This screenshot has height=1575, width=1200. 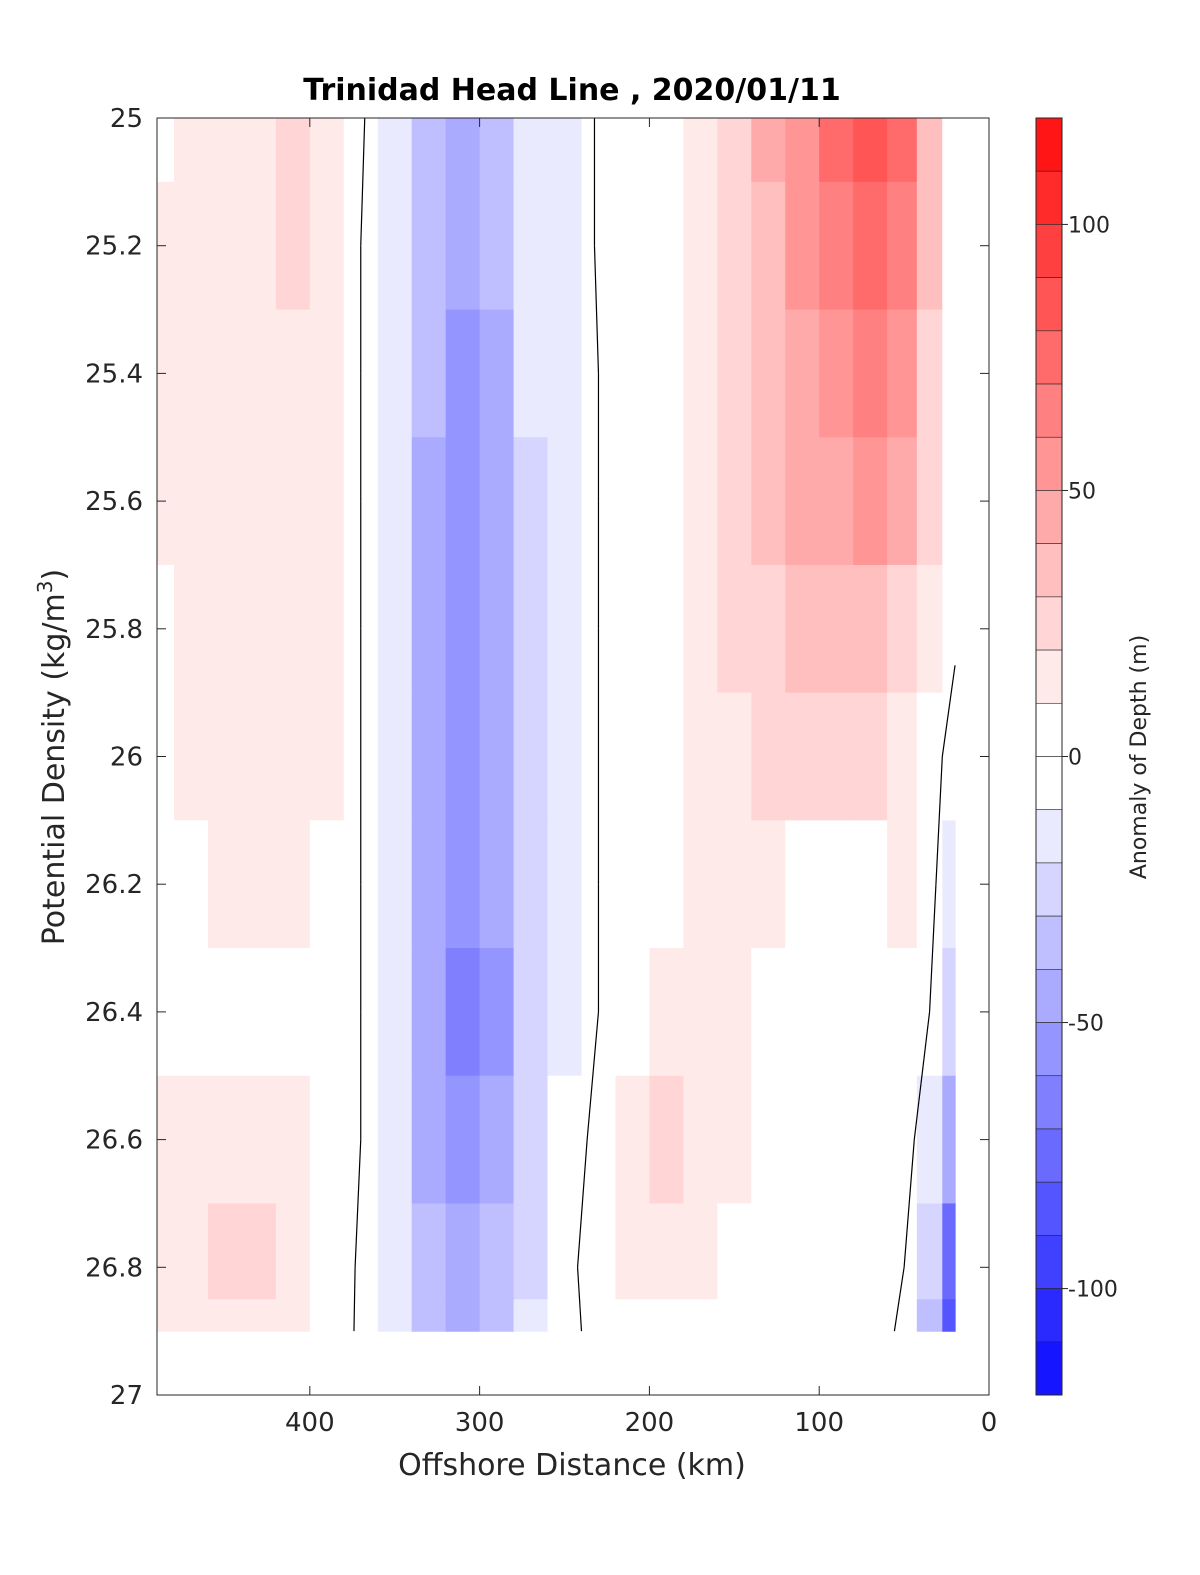 What do you see at coordinates (114, 374) in the screenshot?
I see `y-tick-label: 25.4` at bounding box center [114, 374].